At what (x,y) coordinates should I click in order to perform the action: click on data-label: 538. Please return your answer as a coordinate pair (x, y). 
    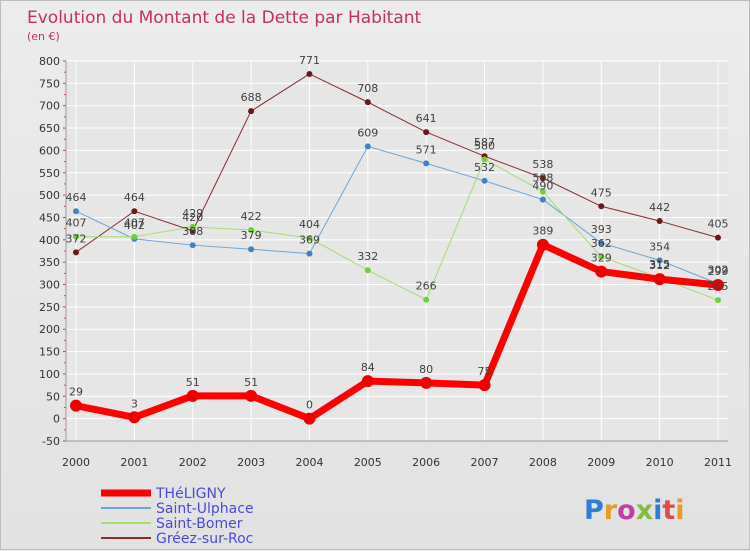
    Looking at the image, I should click on (542, 164).